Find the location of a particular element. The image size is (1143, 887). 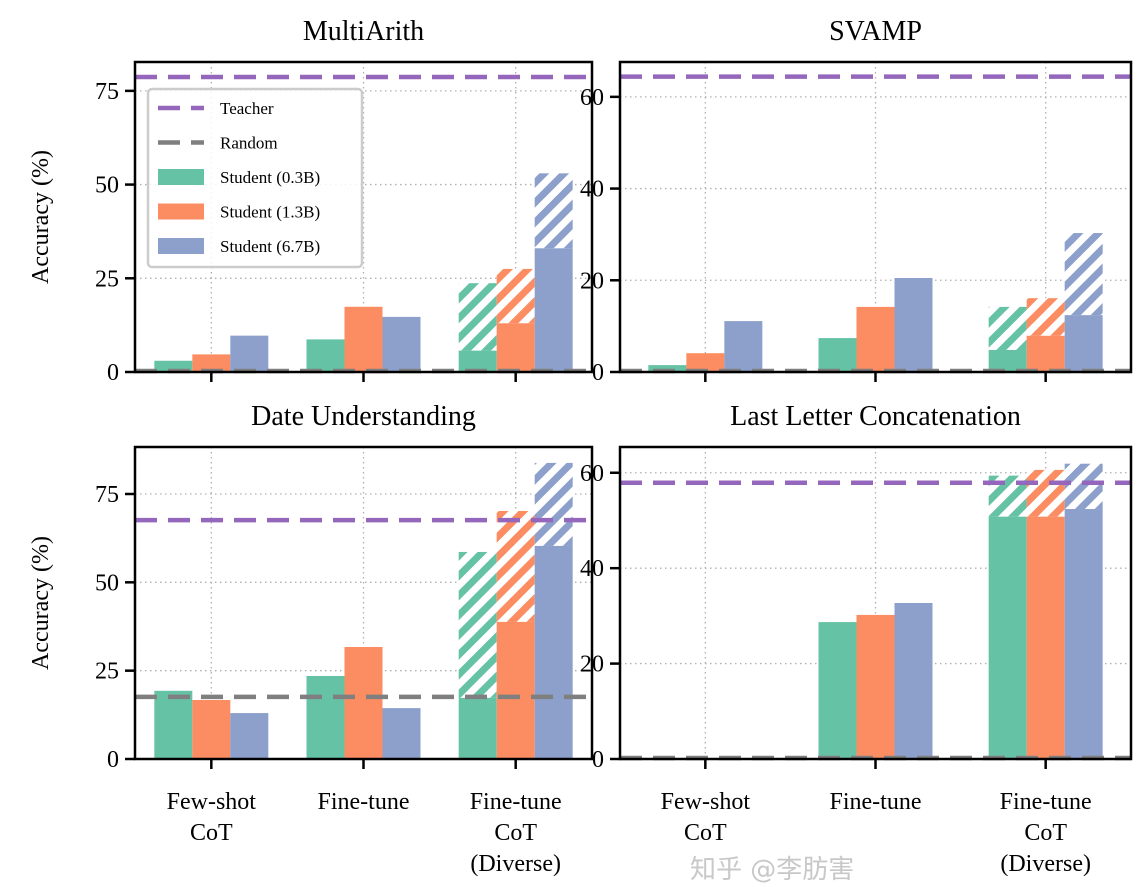

panel-title: Date Understanding is located at coordinates (363, 416).